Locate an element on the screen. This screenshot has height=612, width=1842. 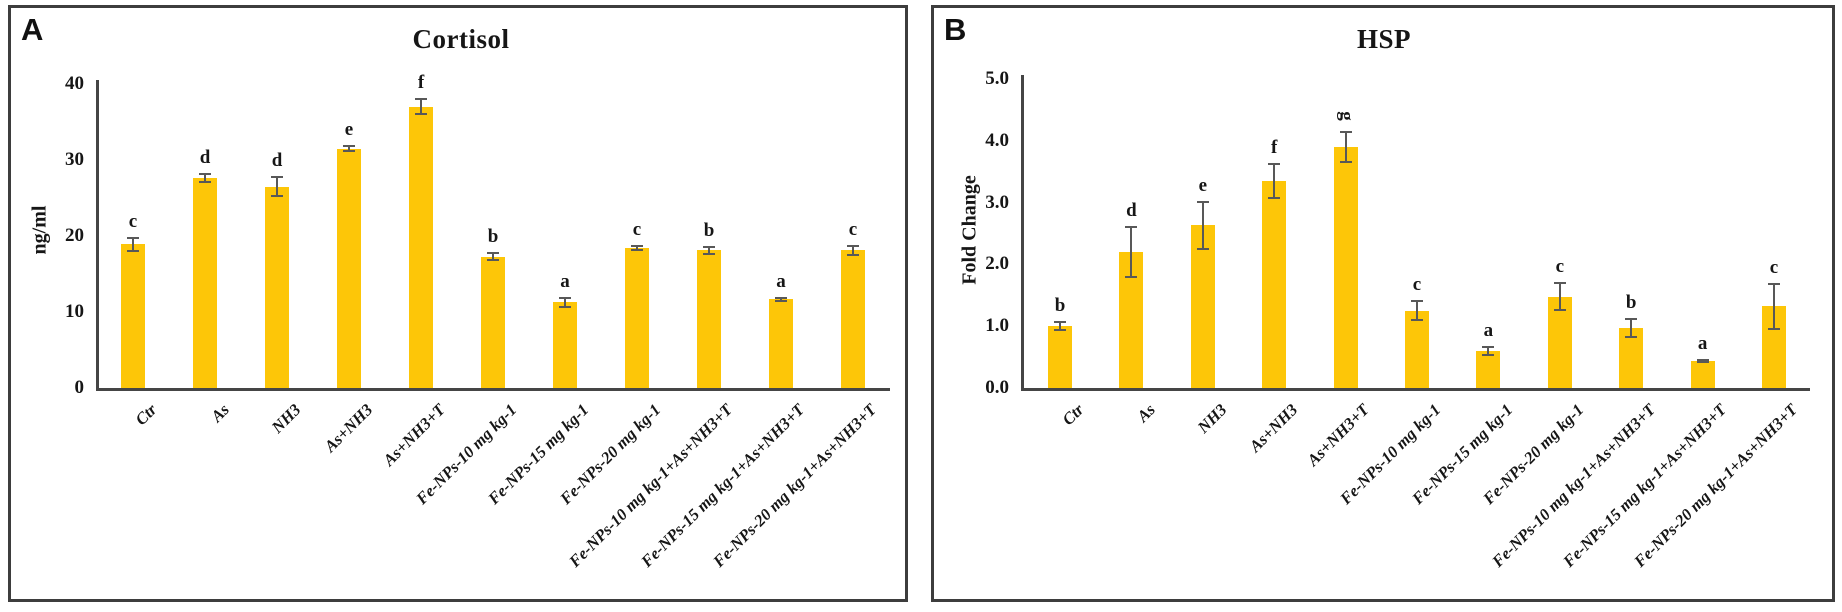
y-tick-label: 1.0 is located at coordinates (997, 326).